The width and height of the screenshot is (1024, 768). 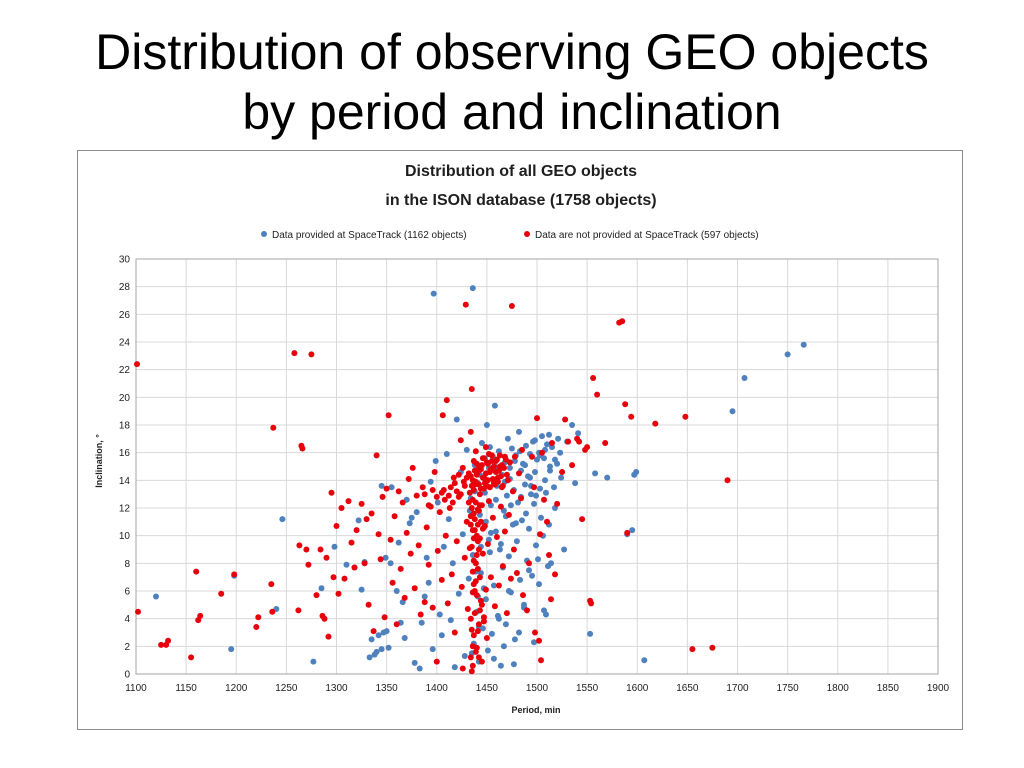 What do you see at coordinates (99, 461) in the screenshot?
I see `y-axis-title: Inclination, °` at bounding box center [99, 461].